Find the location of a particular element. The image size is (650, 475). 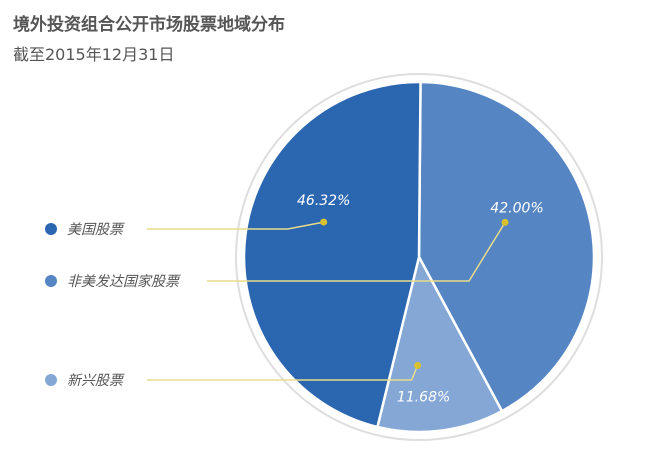

data-label-2: 11.68% is located at coordinates (423, 397).